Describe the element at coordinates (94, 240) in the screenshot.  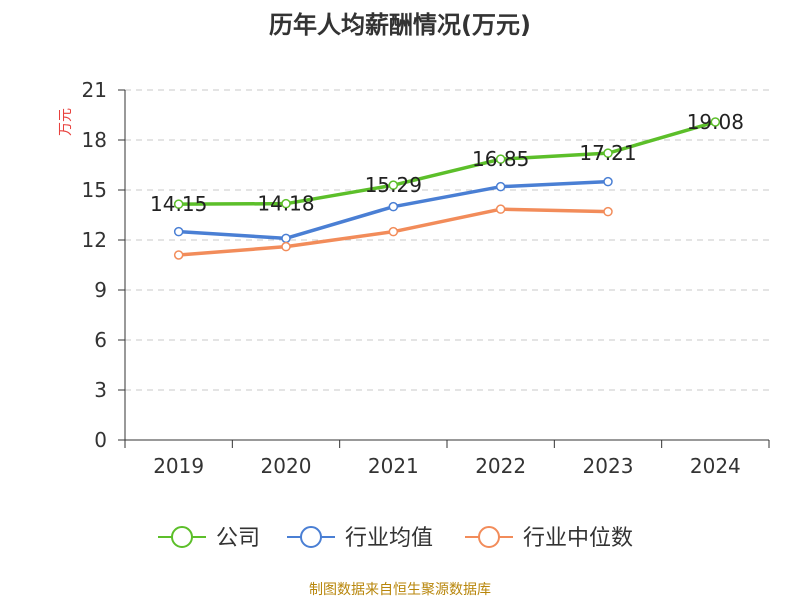
I see `y-tick-label: 12` at that location.